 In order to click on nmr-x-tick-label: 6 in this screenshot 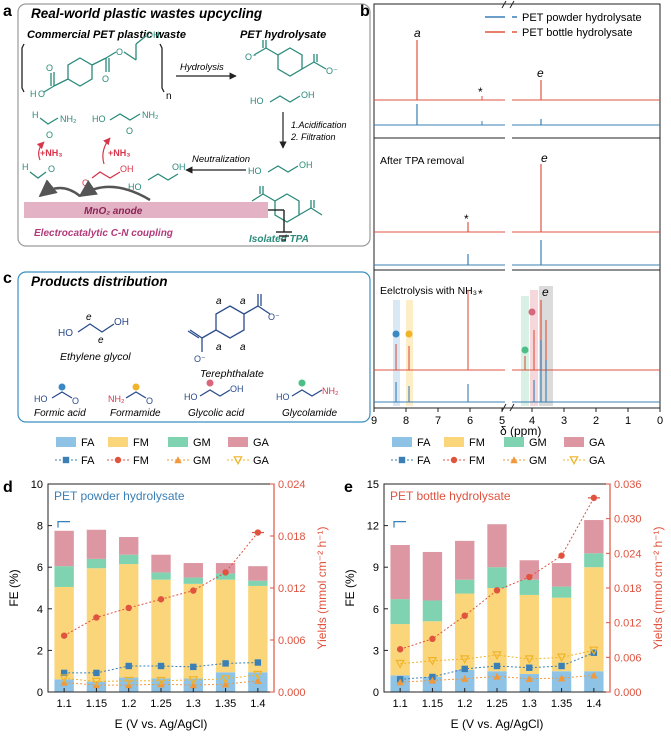, I will do `click(470, 421)`.